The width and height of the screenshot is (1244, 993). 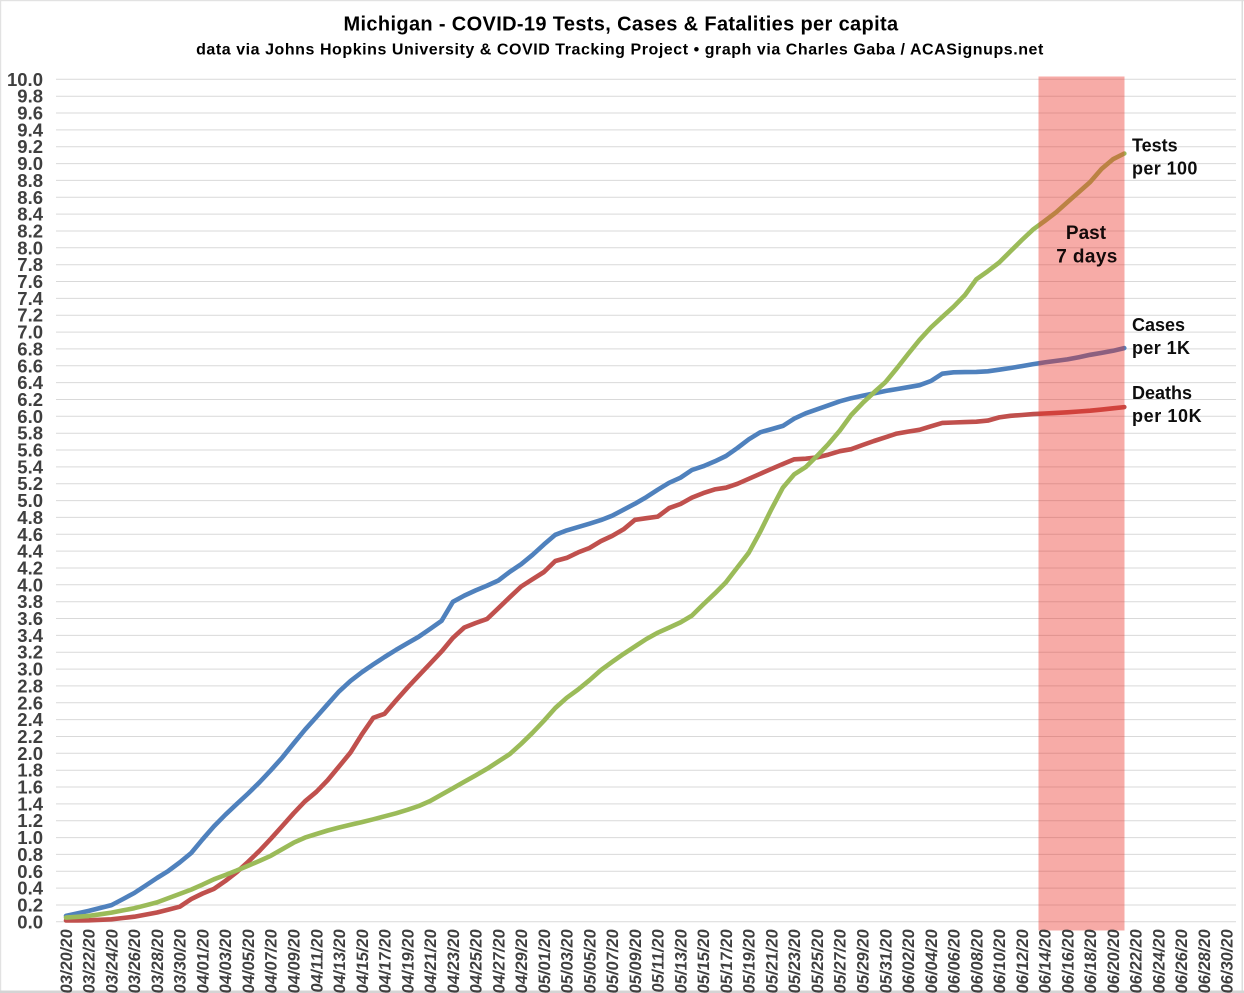 What do you see at coordinates (30, 601) in the screenshot?
I see `svg-text: 3.8` at bounding box center [30, 601].